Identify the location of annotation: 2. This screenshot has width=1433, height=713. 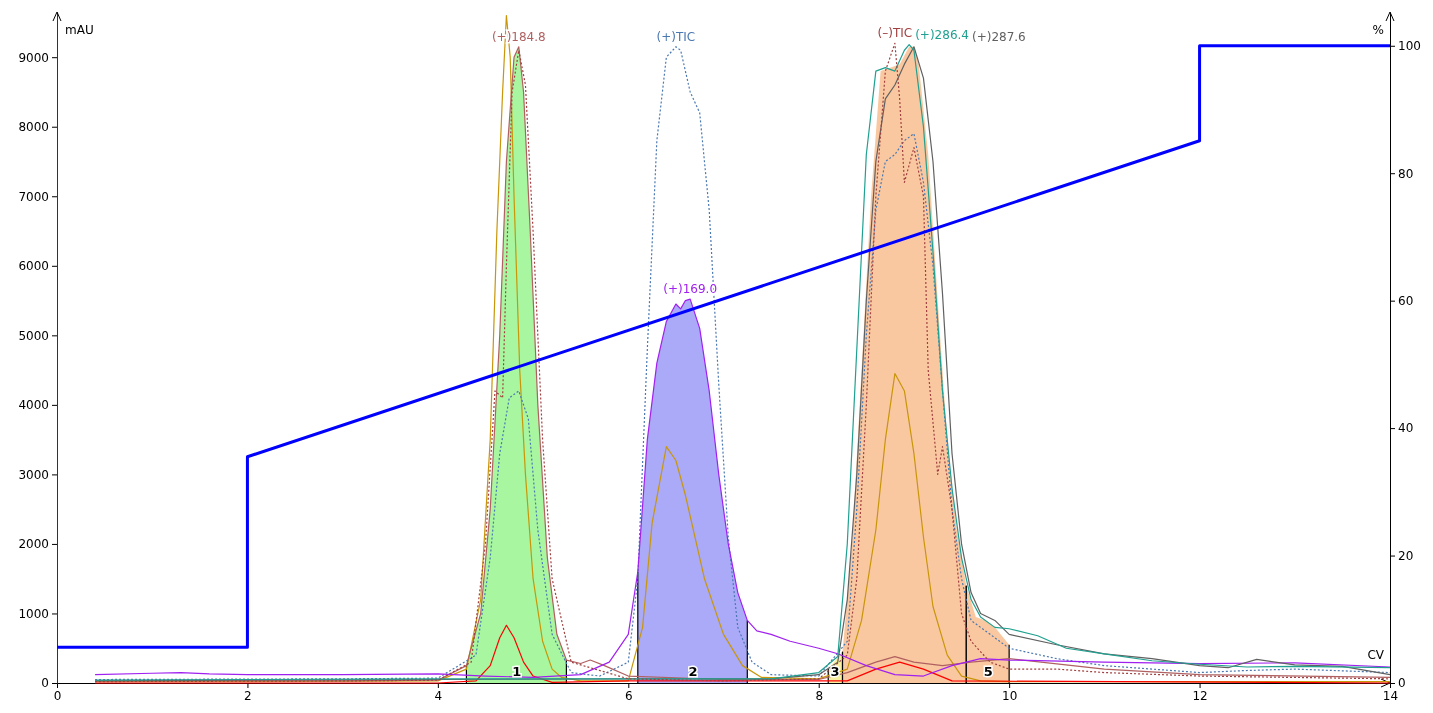
(693, 672).